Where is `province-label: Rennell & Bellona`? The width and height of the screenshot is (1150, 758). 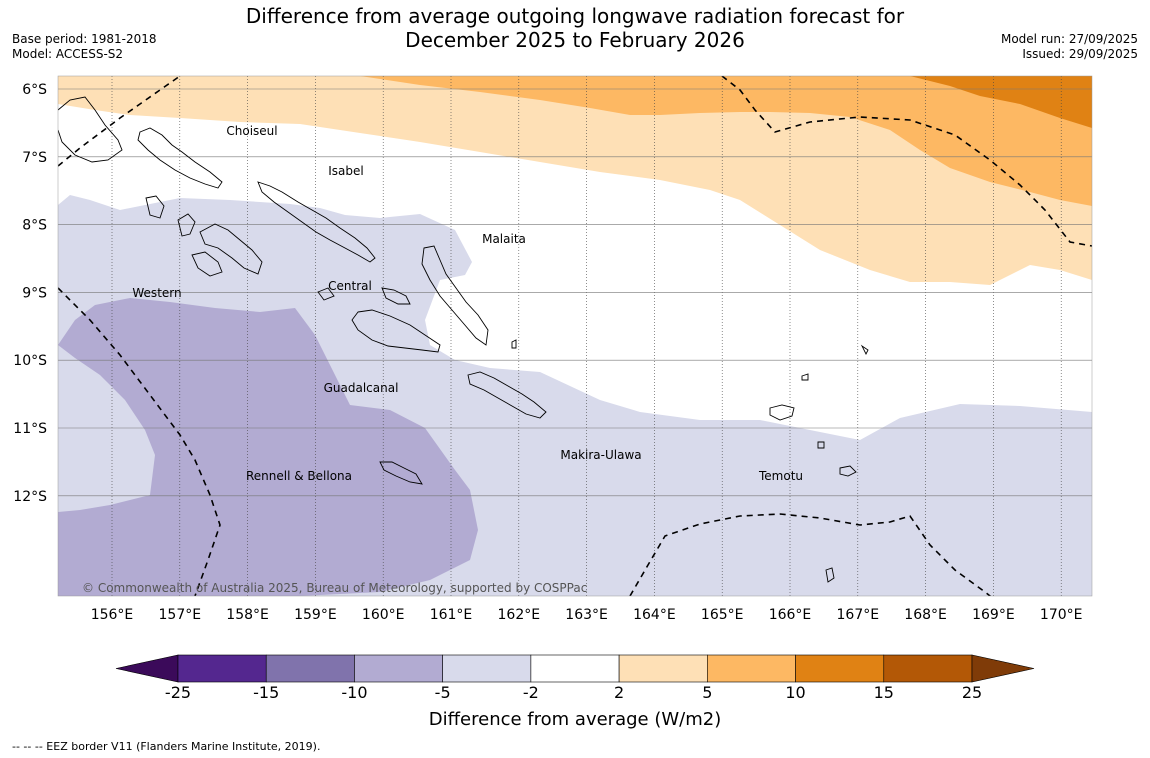
province-label: Rennell & Bellona is located at coordinates (299, 476).